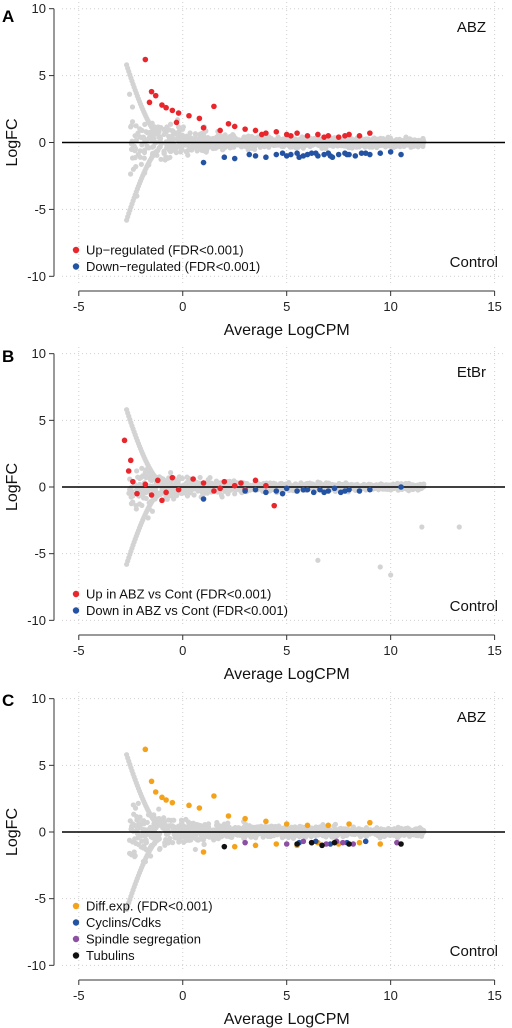  What do you see at coordinates (8, 16) in the screenshot?
I see `panel-letter: A` at bounding box center [8, 16].